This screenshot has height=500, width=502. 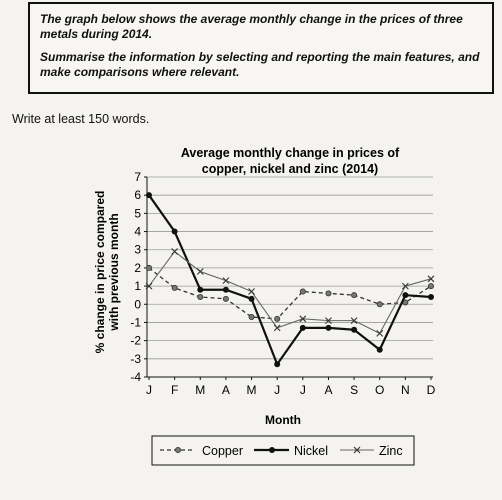 What do you see at coordinates (137, 232) in the screenshot?
I see `y-tick-label: 4` at bounding box center [137, 232].